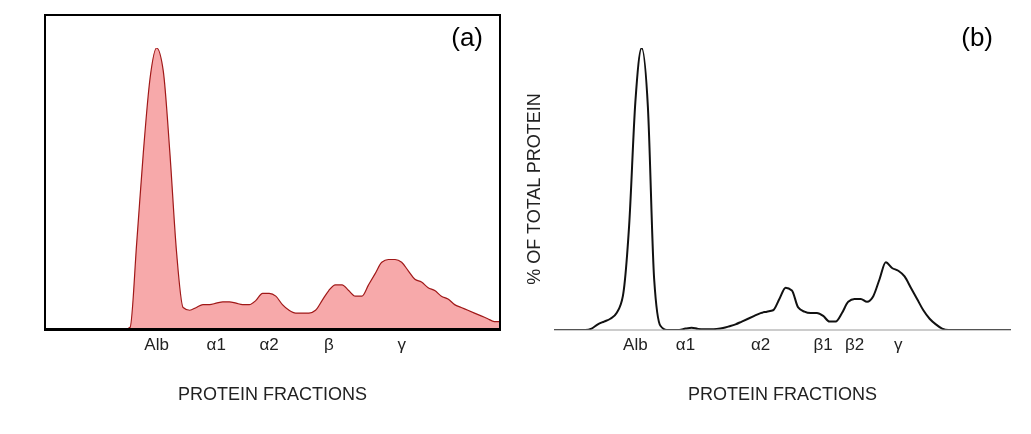 This screenshot has height=434, width=1031. I want to click on chart-title: (a), so click(467, 37).